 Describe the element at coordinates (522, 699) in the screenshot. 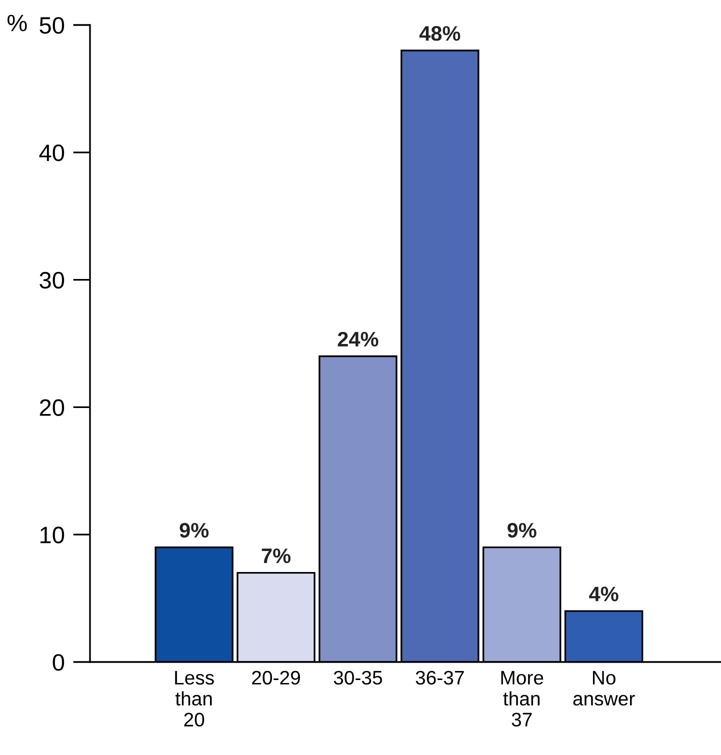

I see `x-tick-label: More than 37` at that location.